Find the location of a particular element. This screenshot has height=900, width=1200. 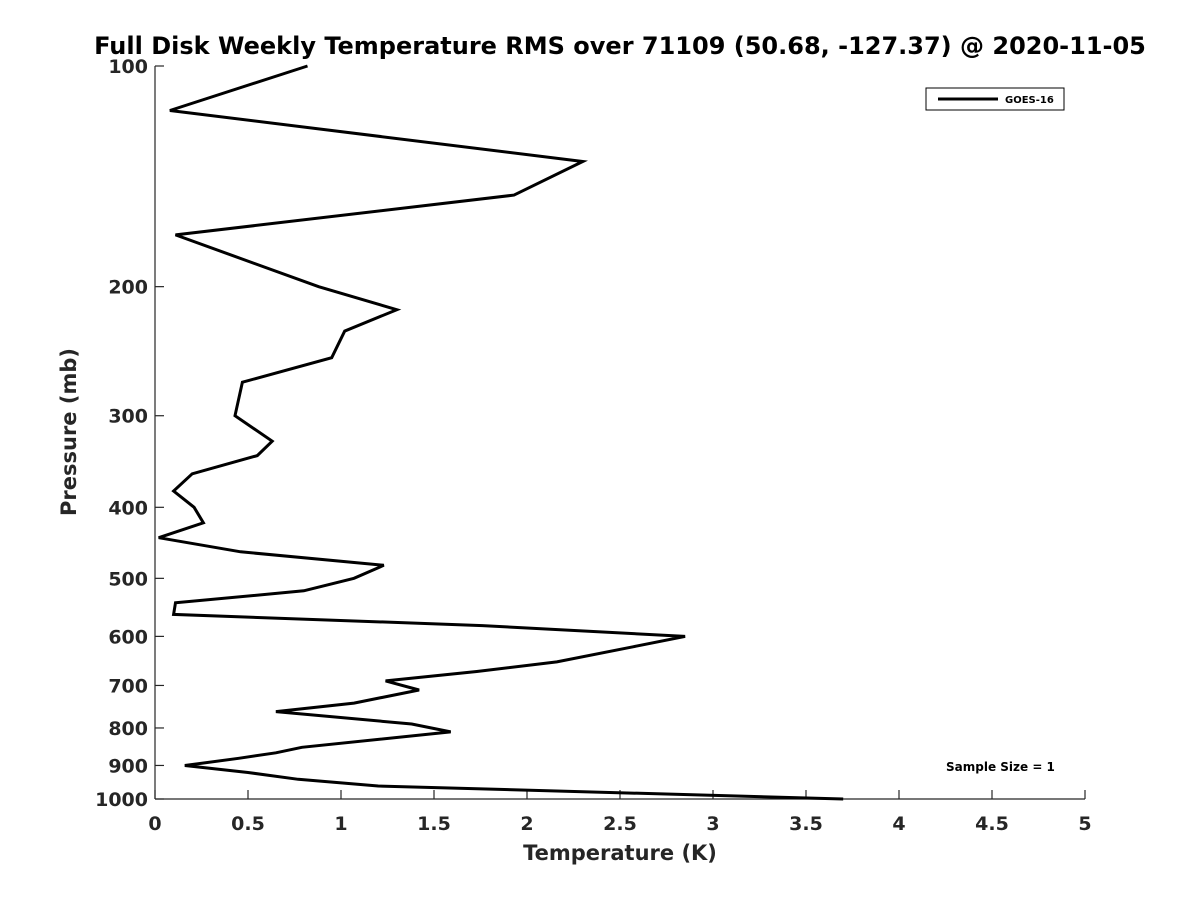

x-tick-label: 1.5 is located at coordinates (434, 824).